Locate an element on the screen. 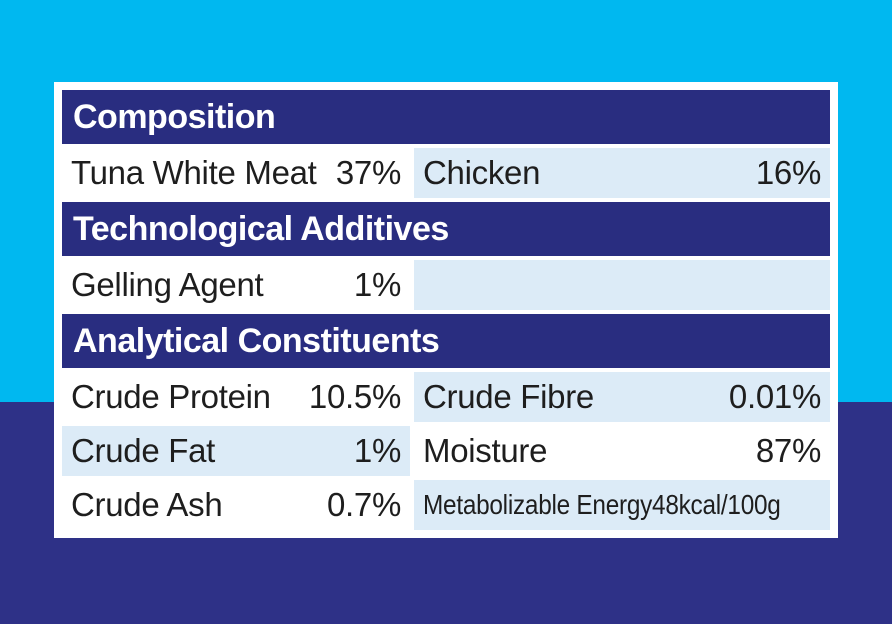  metabolizable-energy-text: Metabolizable Energy 48kcal/100g is located at coordinates (602, 505).